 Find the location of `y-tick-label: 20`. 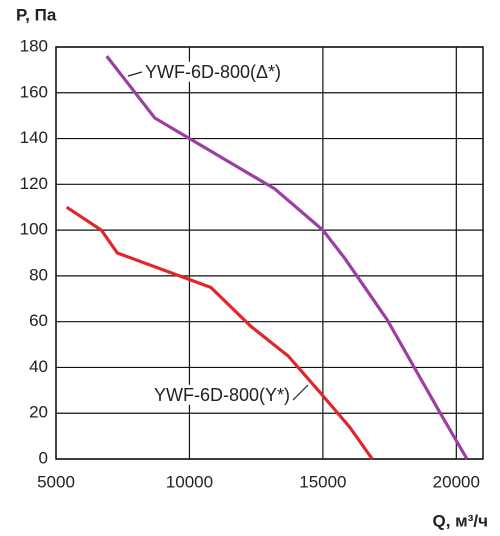

y-tick-label: 20 is located at coordinates (38, 412).